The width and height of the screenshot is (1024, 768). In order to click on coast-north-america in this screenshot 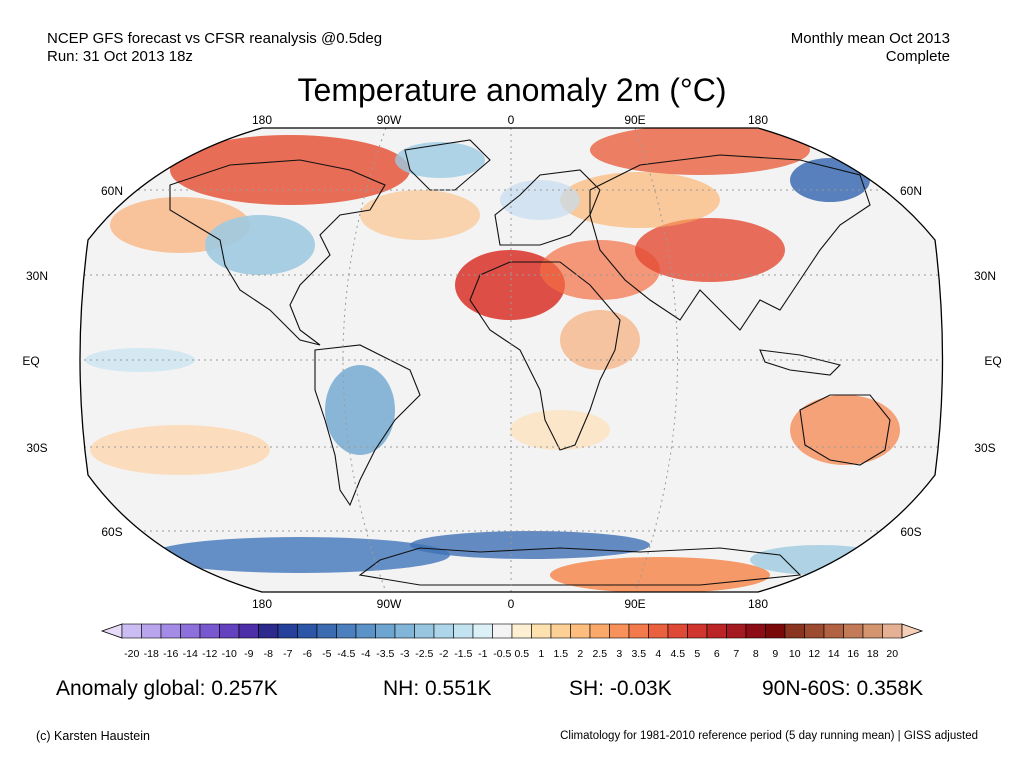, I will do `click(277, 252)`.